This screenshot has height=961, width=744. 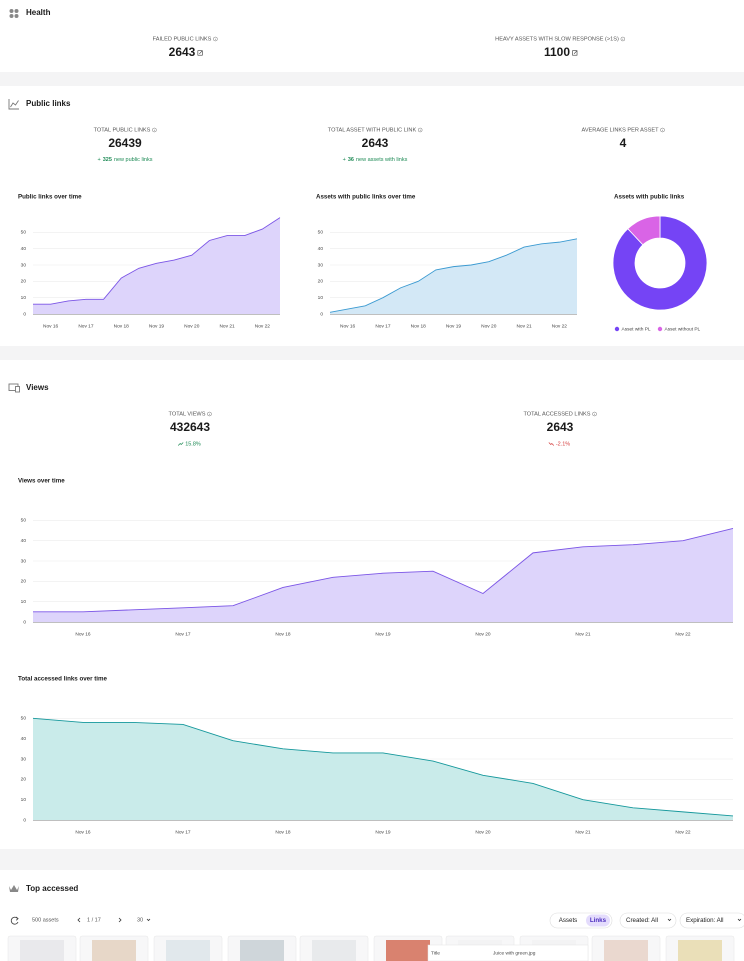 What do you see at coordinates (636, 329) in the screenshot?
I see `legend-label: Asset with PL` at bounding box center [636, 329].